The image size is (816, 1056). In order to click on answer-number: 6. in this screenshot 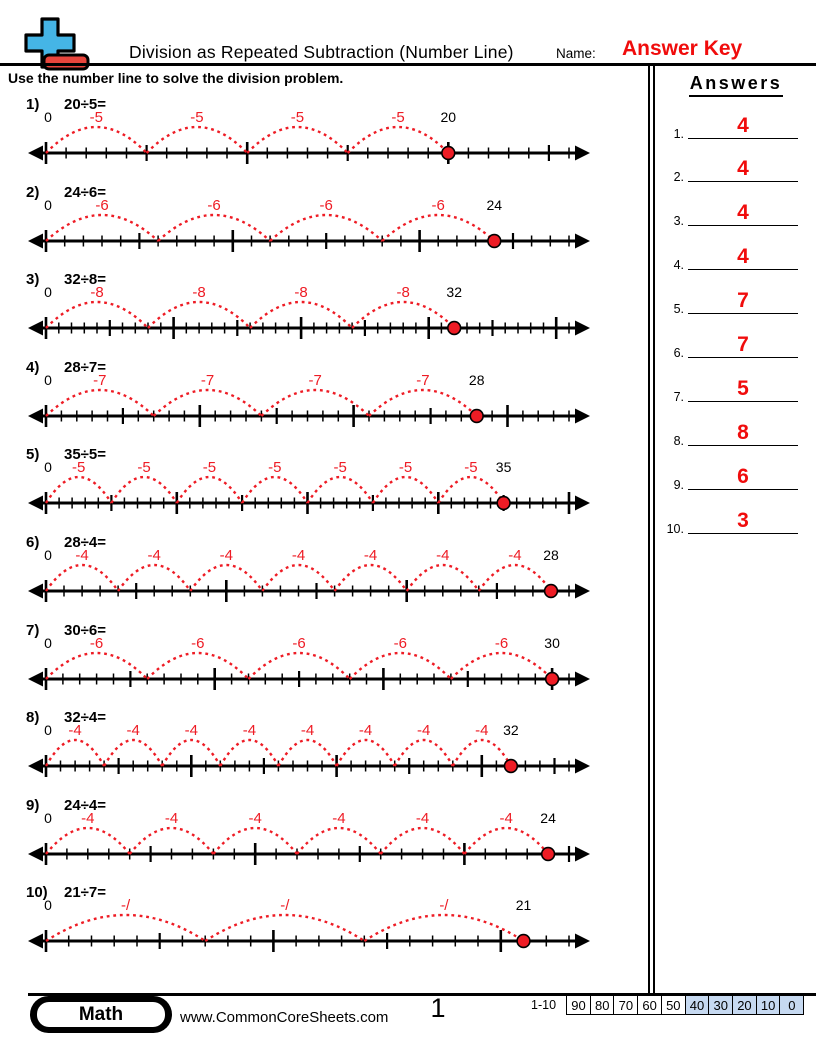, I will do `click(678, 353)`.